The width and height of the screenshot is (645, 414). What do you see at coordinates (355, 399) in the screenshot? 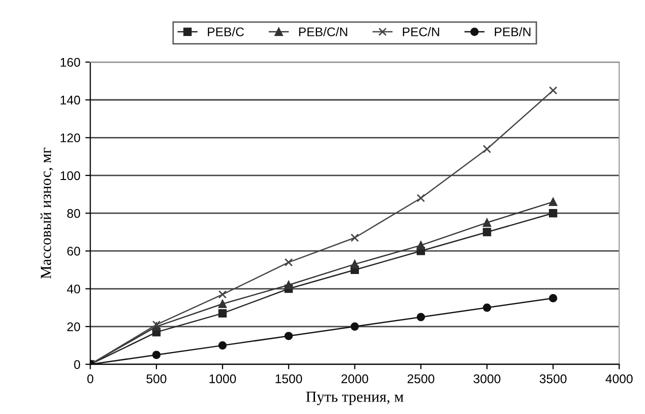
I see `x-axis-title: Путь трения, м` at bounding box center [355, 399].